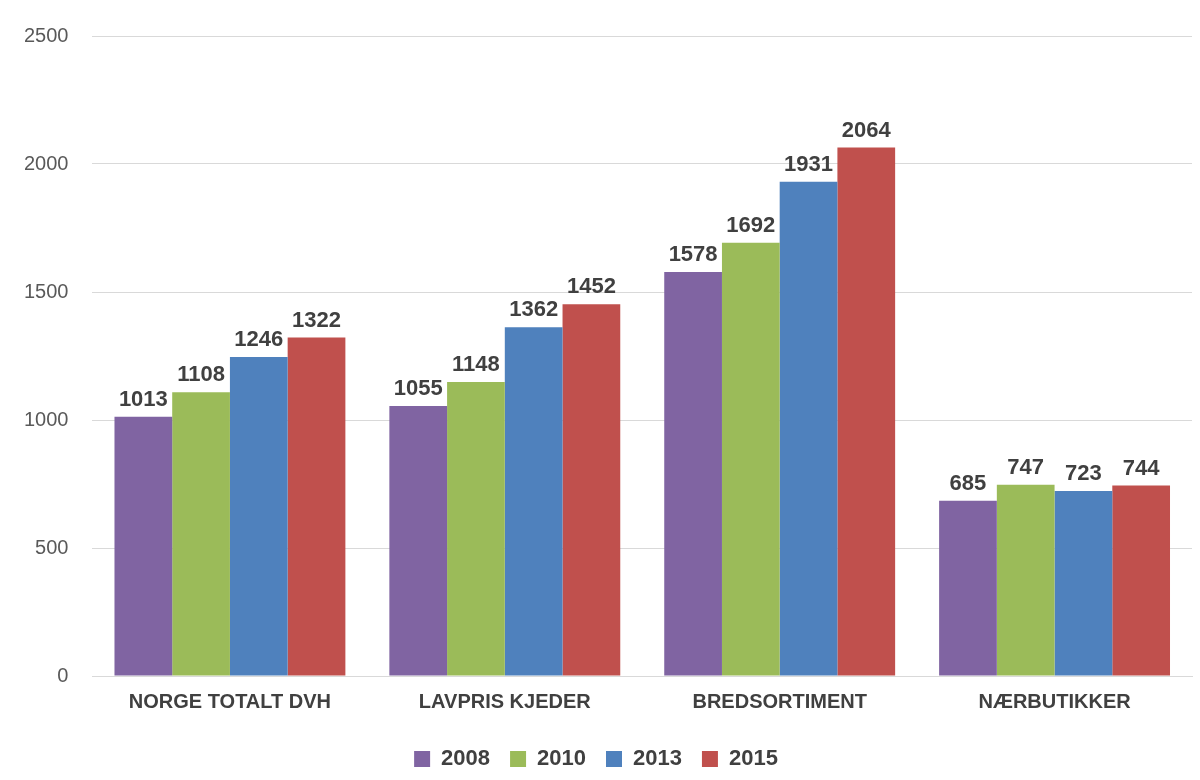  I want to click on y-tick-label: 1000, so click(46, 418).